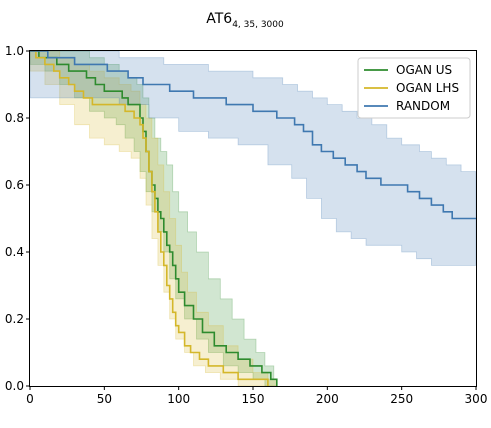 The width and height of the screenshot is (491, 428). I want to click on y-axis: 0.0 0.2 0.4 0.6 0.8 1.0, so click(17, 218).